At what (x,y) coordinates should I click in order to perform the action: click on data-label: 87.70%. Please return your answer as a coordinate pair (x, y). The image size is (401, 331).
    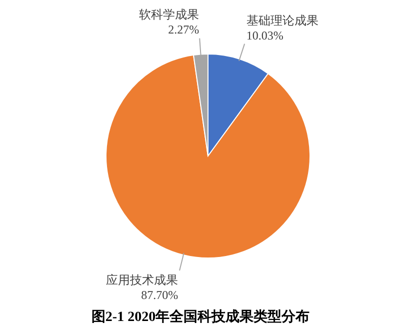
    Looking at the image, I should click on (159, 295).